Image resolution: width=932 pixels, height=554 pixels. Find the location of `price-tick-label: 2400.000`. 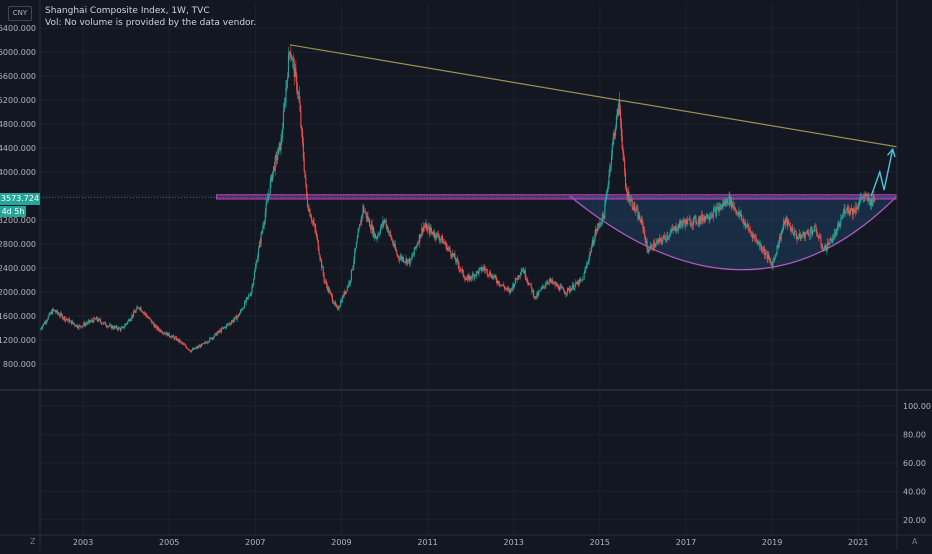

price-tick-label: 2400.000 is located at coordinates (18, 268).